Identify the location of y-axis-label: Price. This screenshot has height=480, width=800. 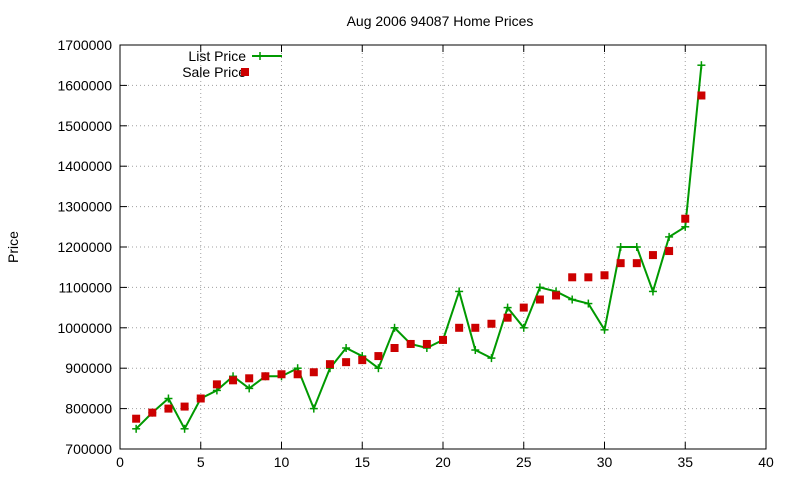
(13, 247).